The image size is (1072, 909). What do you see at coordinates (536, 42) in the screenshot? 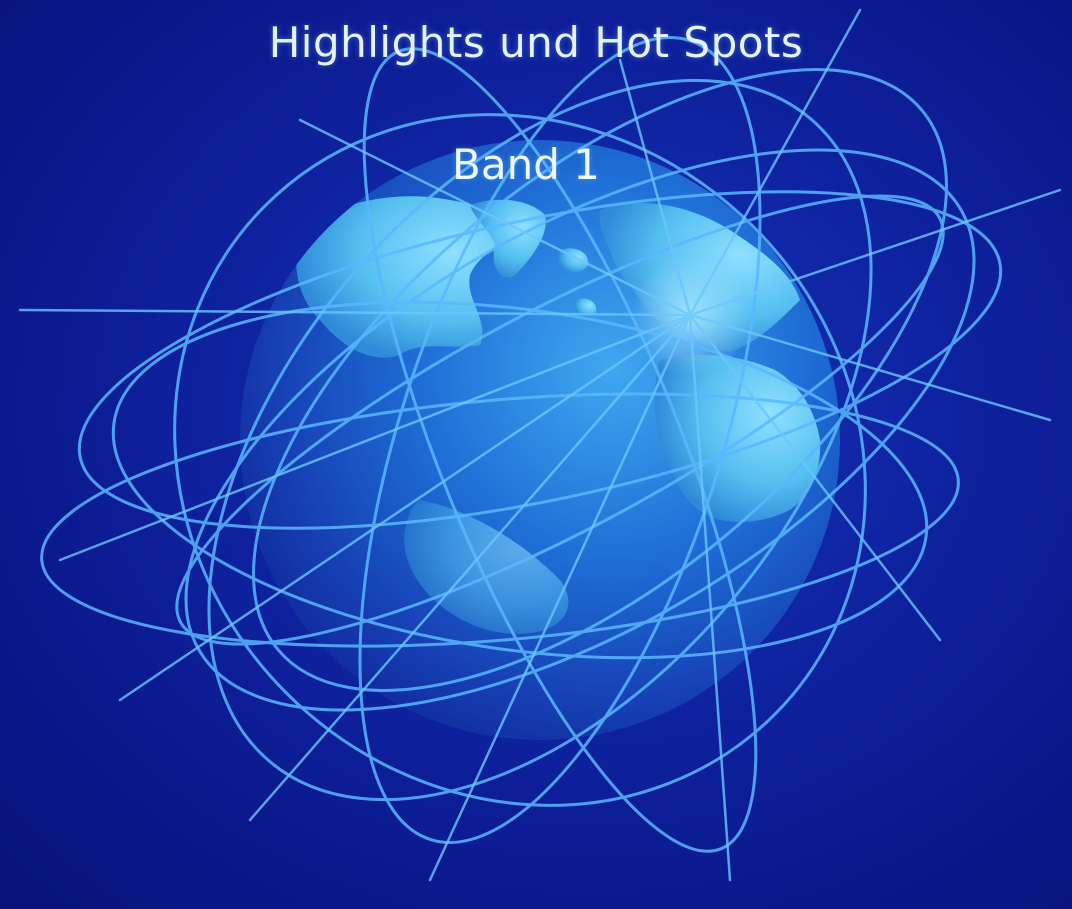
I see `cover-title: Highlights und Hot Spots` at bounding box center [536, 42].